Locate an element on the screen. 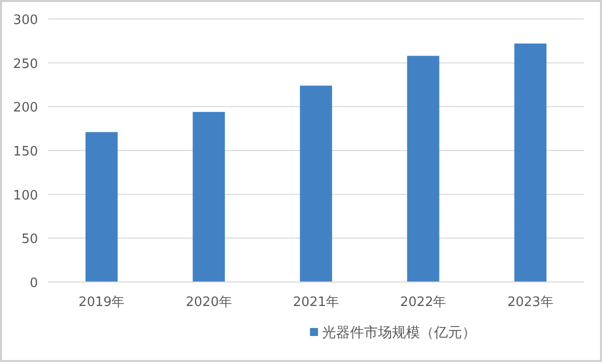 The height and width of the screenshot is (362, 602). y-tick-label: 0 is located at coordinates (34, 283).